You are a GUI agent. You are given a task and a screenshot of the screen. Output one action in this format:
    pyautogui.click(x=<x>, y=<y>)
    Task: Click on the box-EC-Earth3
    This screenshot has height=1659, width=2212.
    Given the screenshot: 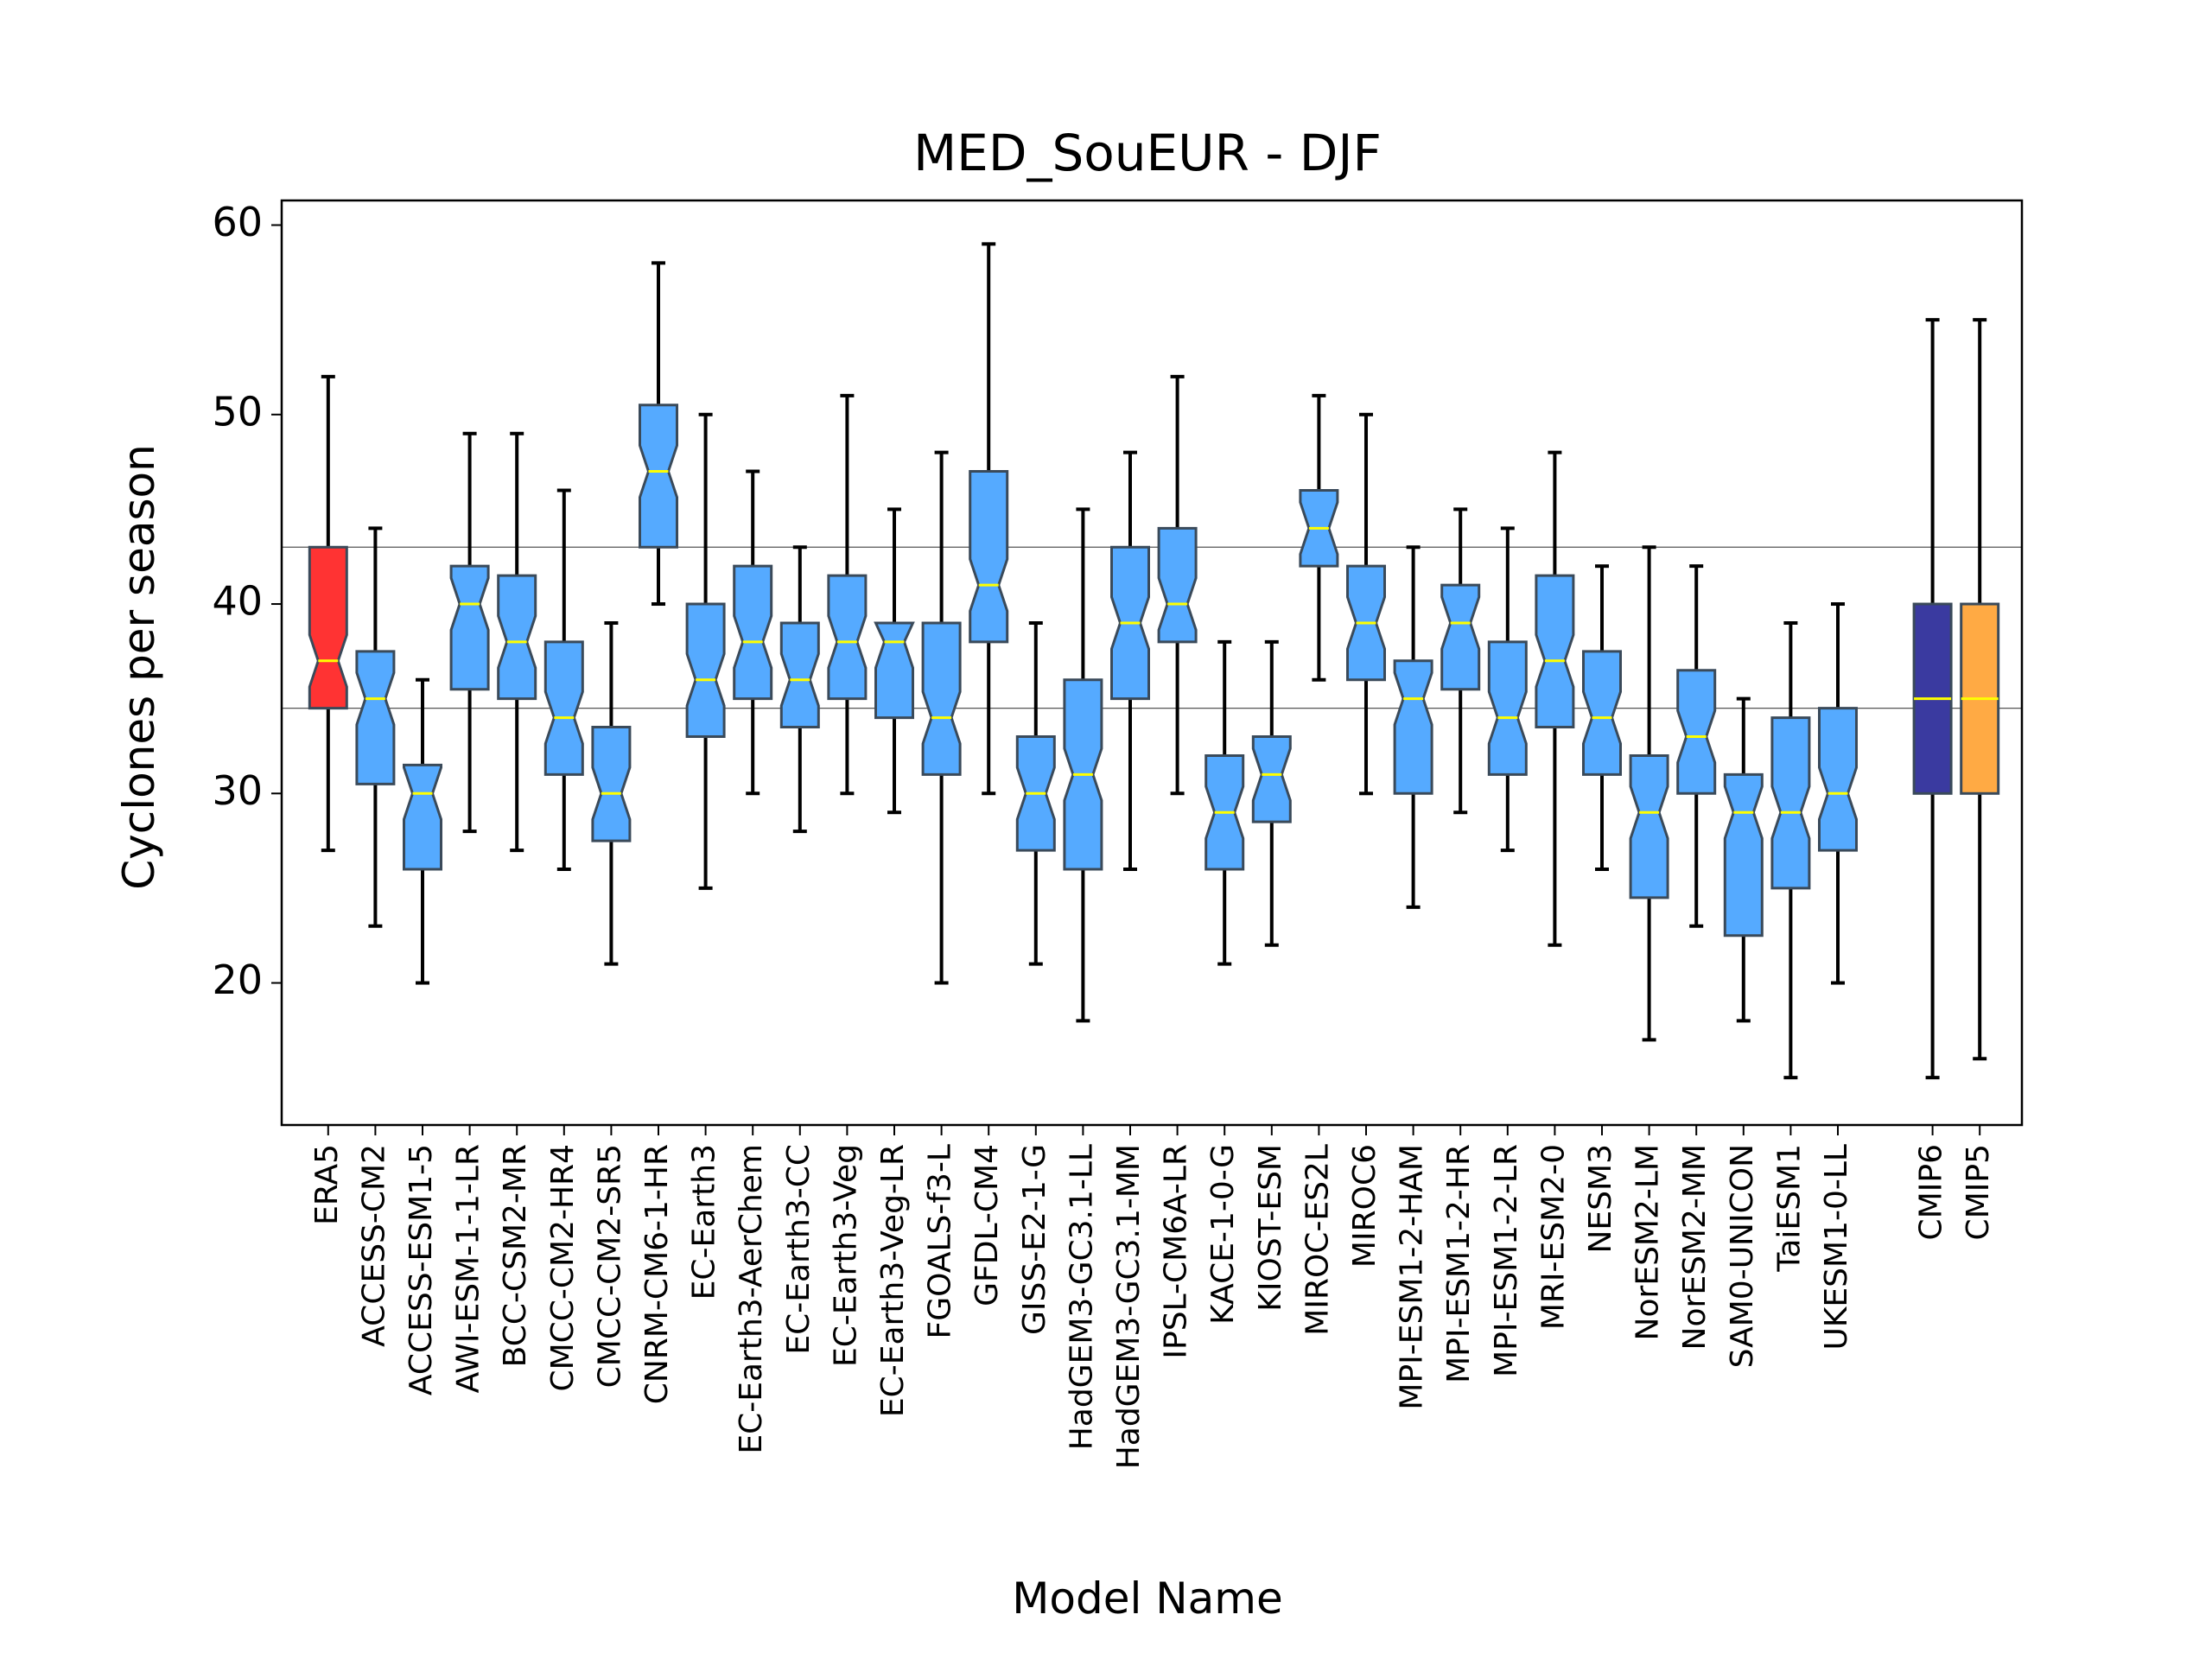 What is the action you would take?
    pyautogui.click(x=705, y=651)
    